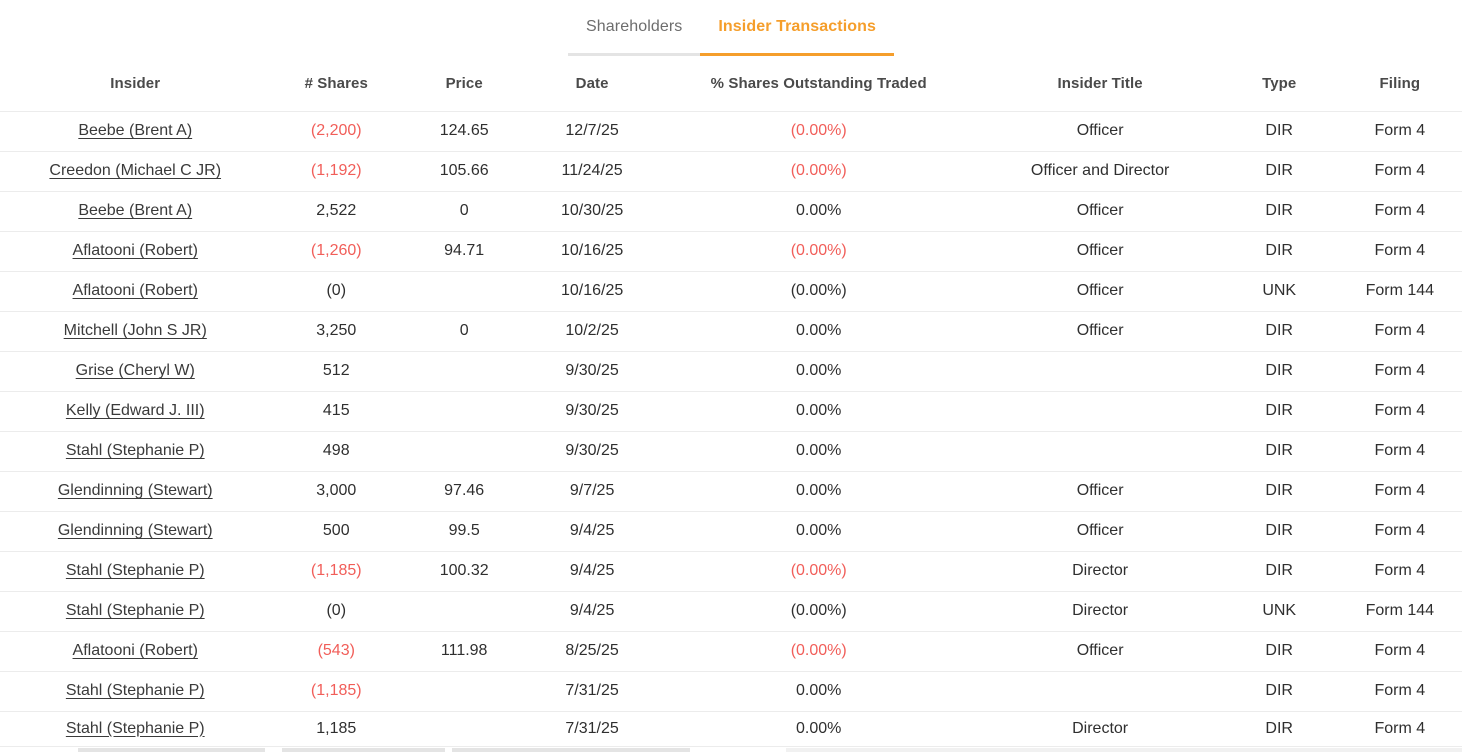 The height and width of the screenshot is (752, 1462). What do you see at coordinates (797, 28) in the screenshot?
I see `tab-insider-transactions: Insider Transactions` at bounding box center [797, 28].